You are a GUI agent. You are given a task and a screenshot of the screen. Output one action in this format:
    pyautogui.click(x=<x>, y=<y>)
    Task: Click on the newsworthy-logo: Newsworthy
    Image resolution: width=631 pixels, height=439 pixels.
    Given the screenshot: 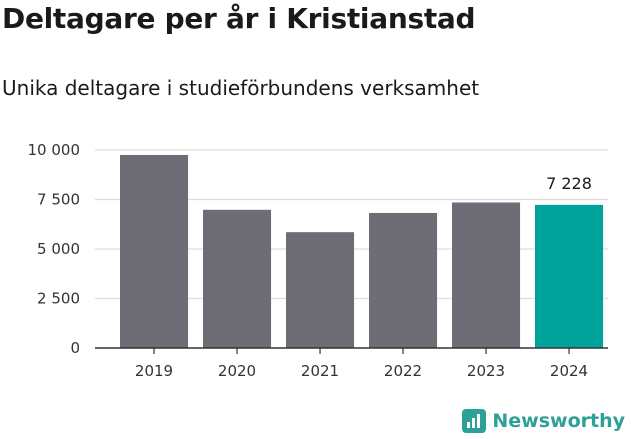 What is the action you would take?
    pyautogui.click(x=543, y=421)
    